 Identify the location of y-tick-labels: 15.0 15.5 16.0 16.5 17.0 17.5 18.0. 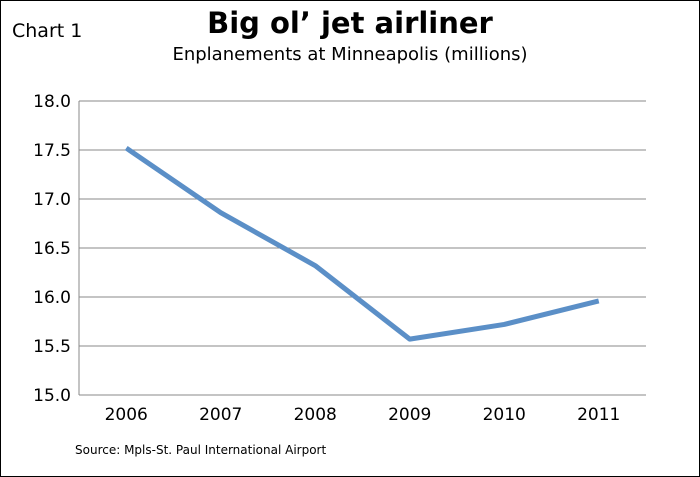
(52, 249).